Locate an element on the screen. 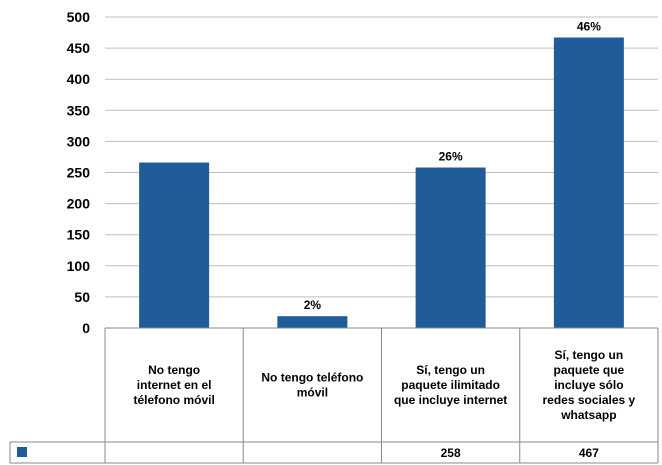 The image size is (662, 465). y-axis: 0 50 100 150 200 250 300 350 400 450 500 is located at coordinates (79, 172).